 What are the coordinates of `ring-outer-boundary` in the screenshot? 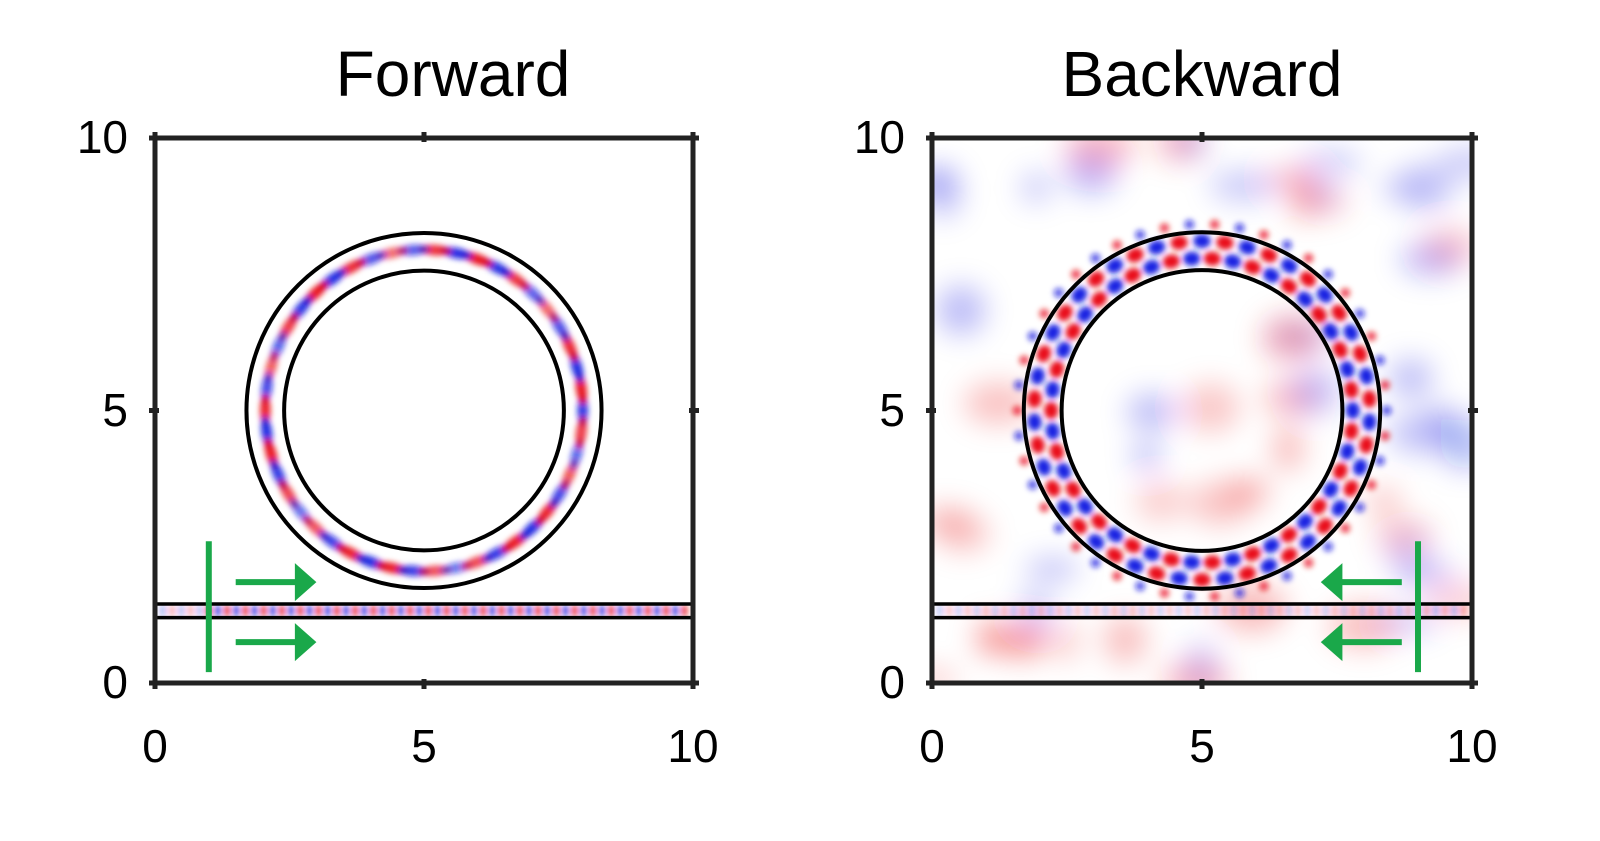 It's located at (424, 410).